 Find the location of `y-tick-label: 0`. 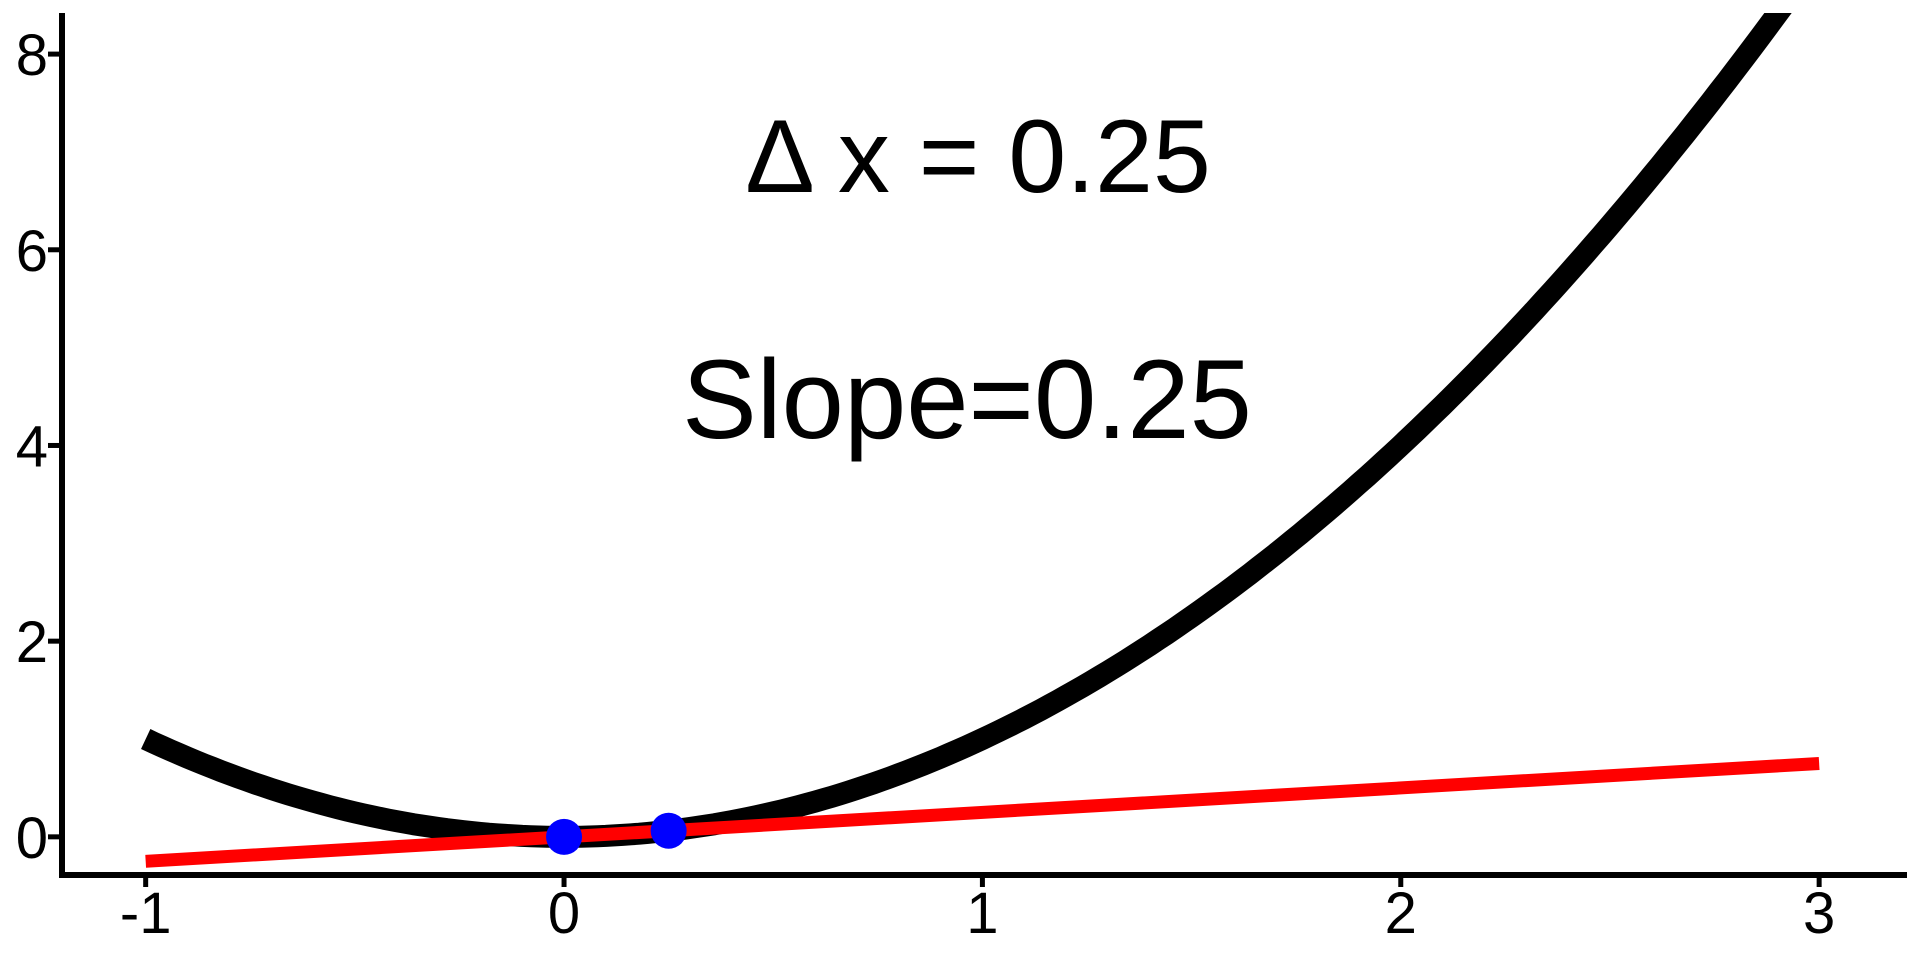

y-tick-label: 0 is located at coordinates (32, 838).